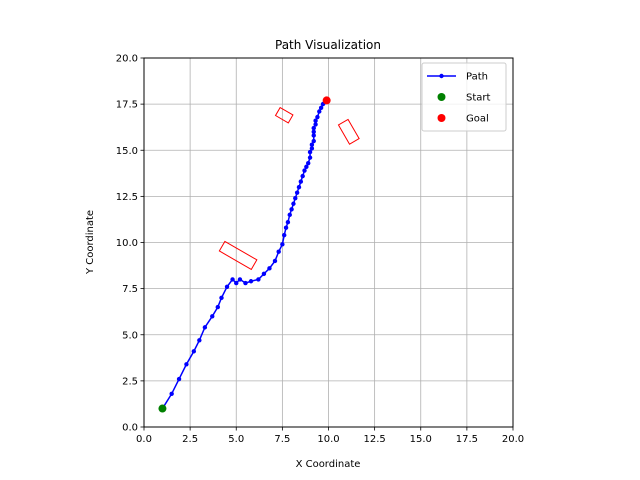  I want to click on y-tick-label: 10.0, so click(127, 243).